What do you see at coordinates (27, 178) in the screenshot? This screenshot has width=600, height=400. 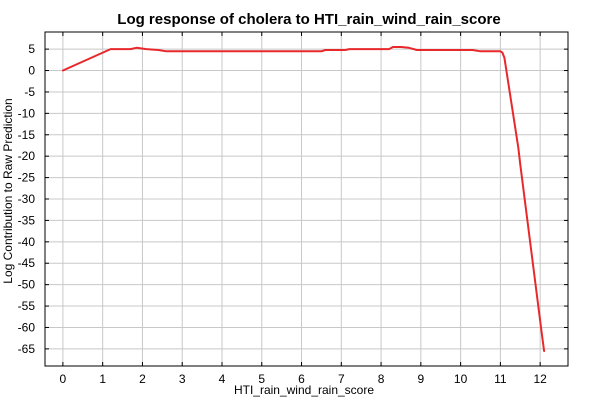 I see `y-tick-label: -25` at bounding box center [27, 178].